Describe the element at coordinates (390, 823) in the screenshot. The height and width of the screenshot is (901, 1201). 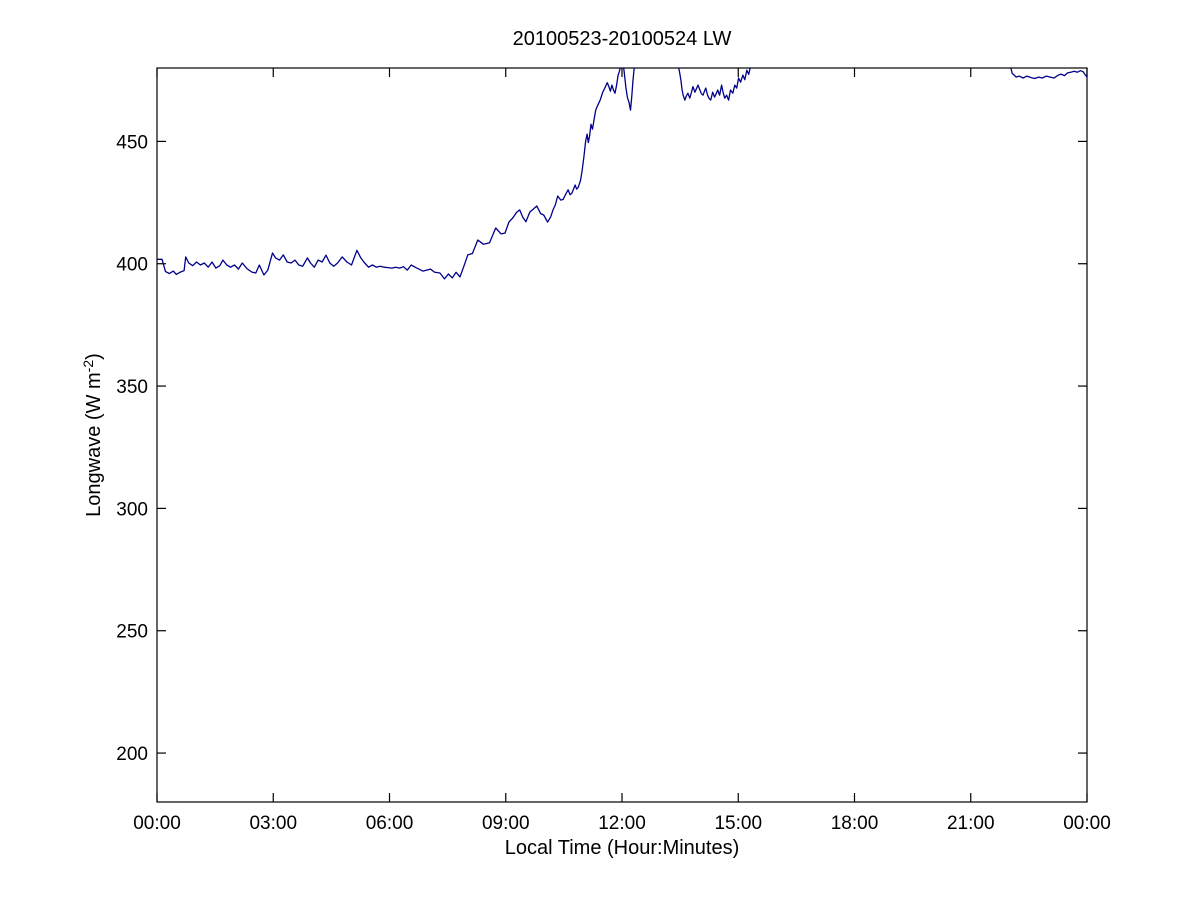
I see `x-tick-label: 06:00` at that location.